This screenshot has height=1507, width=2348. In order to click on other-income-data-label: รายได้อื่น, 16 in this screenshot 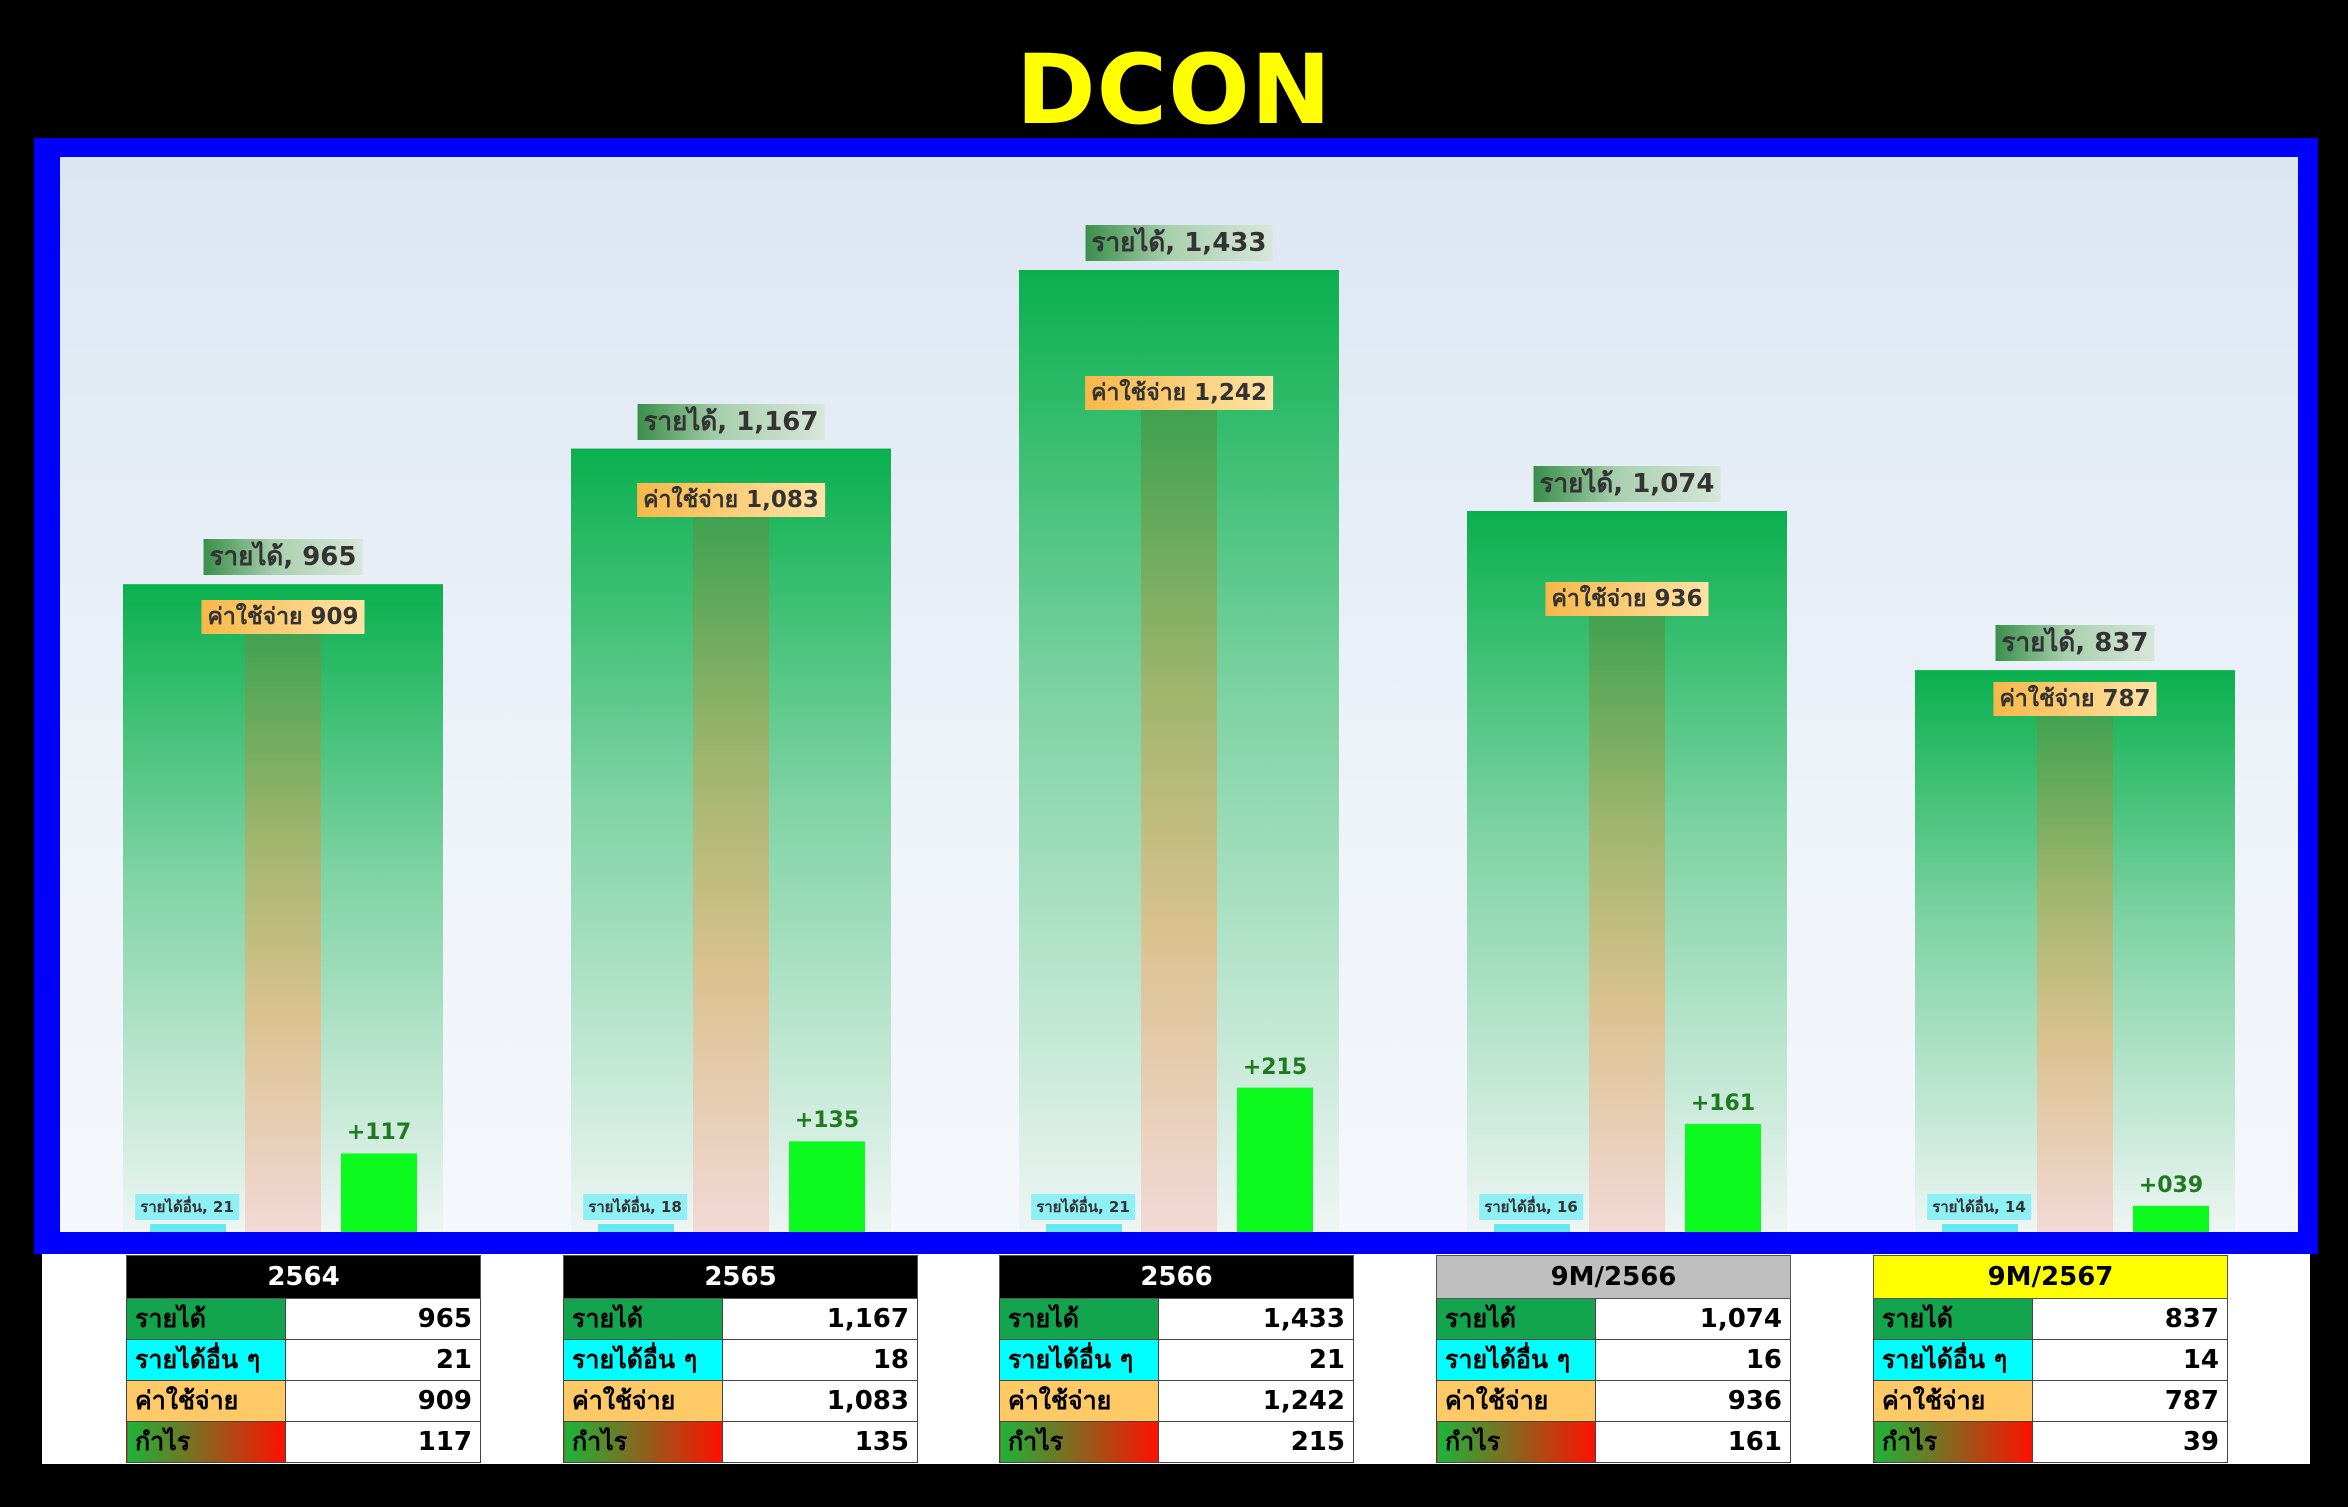, I will do `click(1531, 1207)`.